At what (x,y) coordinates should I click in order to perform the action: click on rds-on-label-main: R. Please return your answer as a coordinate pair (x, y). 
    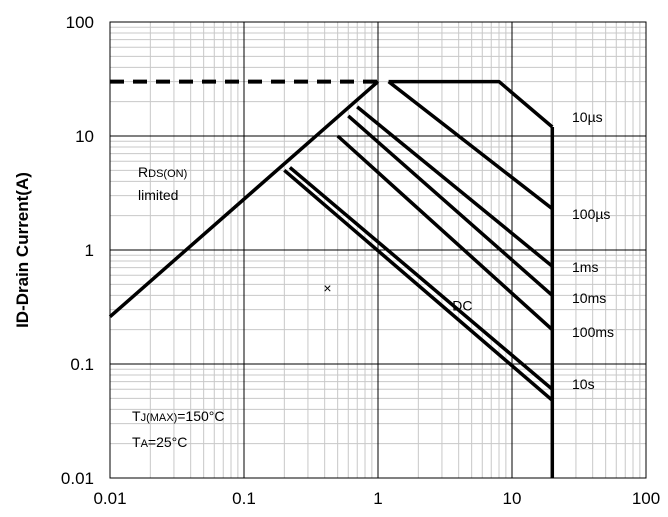
    Looking at the image, I should click on (143, 172).